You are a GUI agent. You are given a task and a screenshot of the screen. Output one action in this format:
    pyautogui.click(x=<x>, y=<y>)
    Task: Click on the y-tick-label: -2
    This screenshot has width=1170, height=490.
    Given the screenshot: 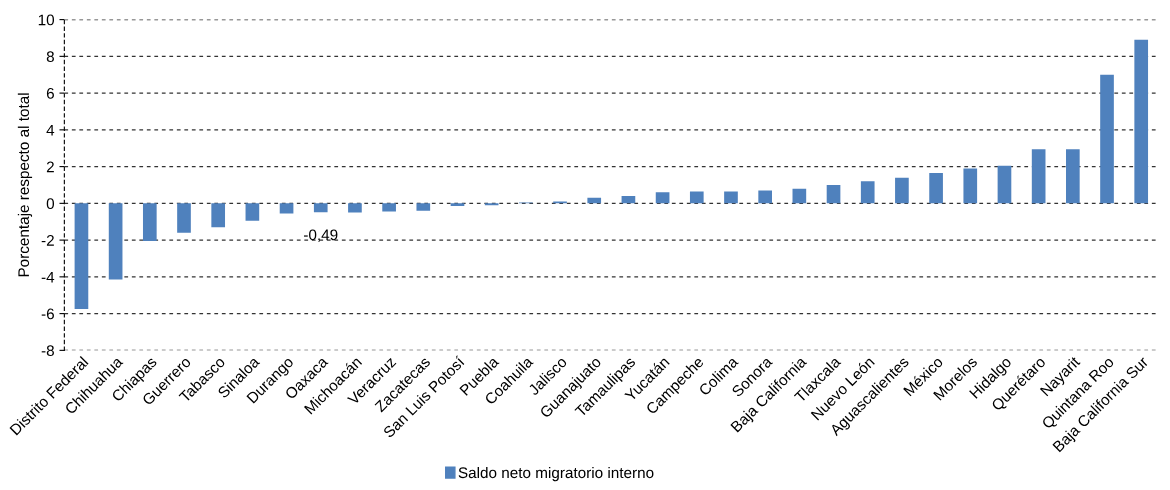 What is the action you would take?
    pyautogui.click(x=47, y=240)
    